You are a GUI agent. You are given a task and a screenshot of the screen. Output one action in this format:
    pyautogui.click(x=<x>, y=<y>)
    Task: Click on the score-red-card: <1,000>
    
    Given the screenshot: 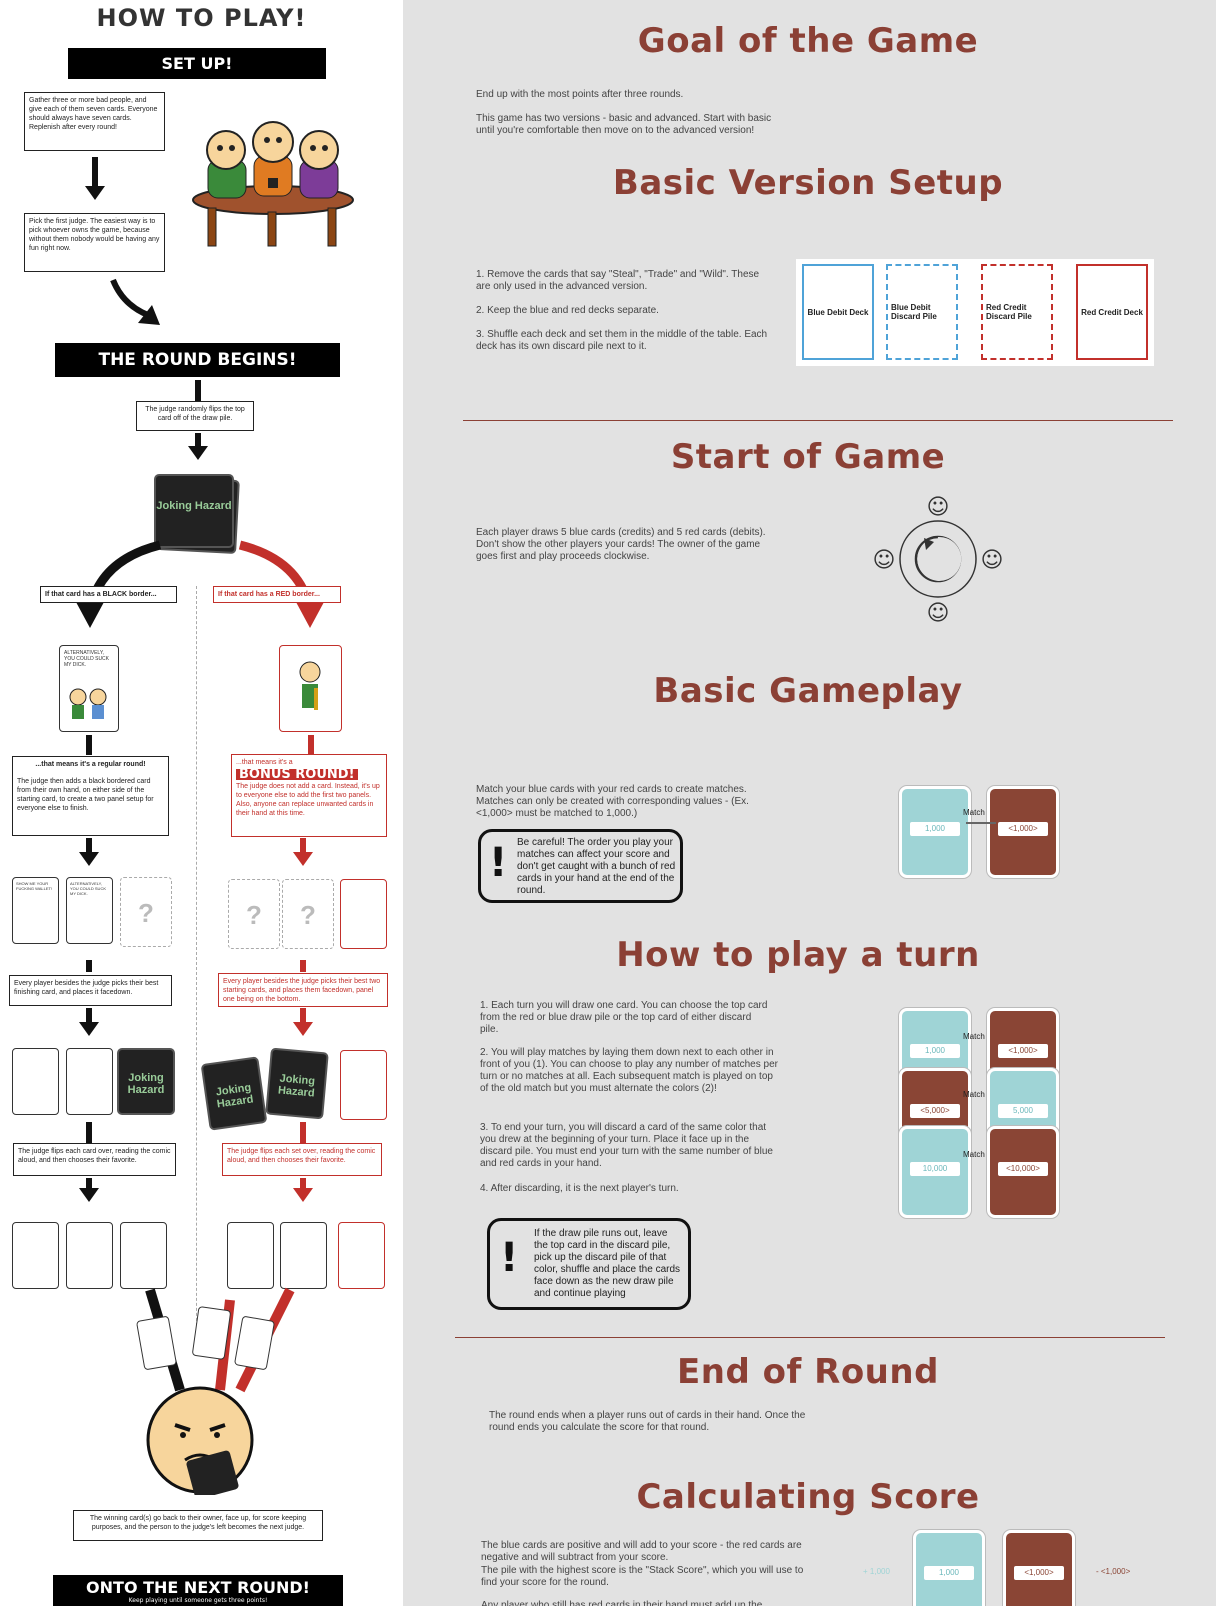 What is the action you would take?
    pyautogui.click(x=1039, y=1568)
    